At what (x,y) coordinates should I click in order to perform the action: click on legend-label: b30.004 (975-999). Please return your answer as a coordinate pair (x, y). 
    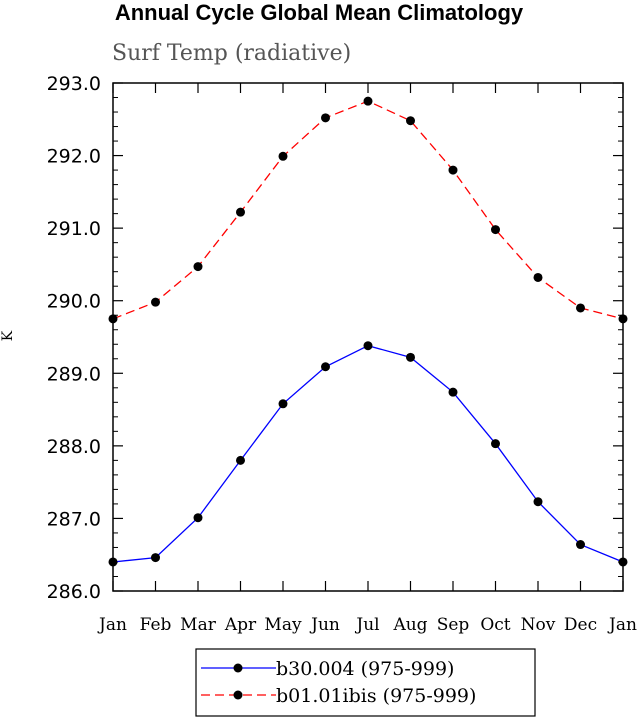
    Looking at the image, I should click on (365, 669).